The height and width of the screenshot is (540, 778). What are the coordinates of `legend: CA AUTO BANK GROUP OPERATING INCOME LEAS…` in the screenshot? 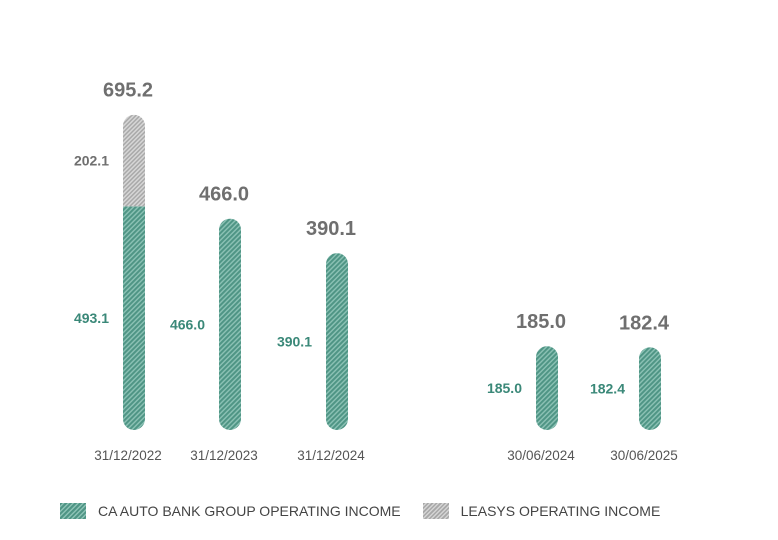 It's located at (371, 511).